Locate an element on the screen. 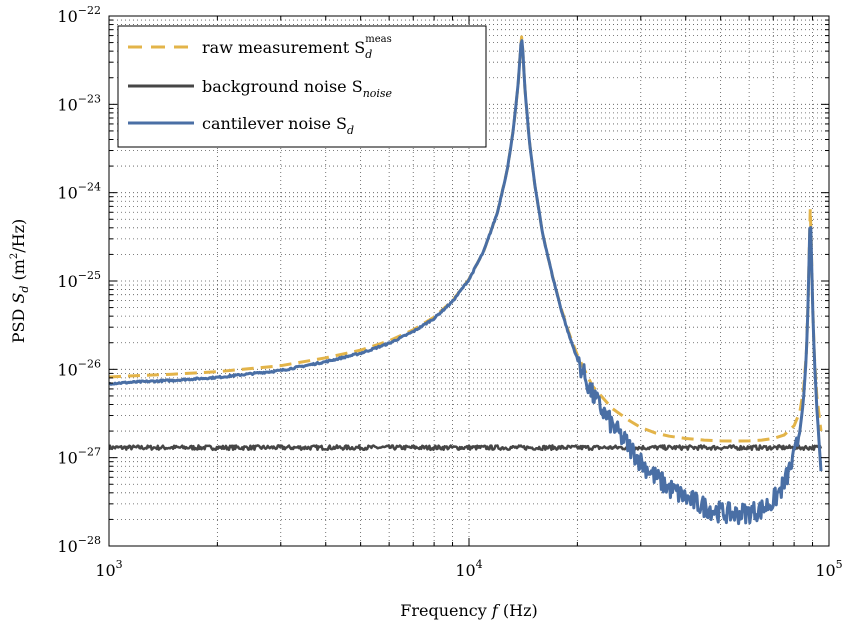 Image resolution: width=847 pixels, height=626 pixels. y-tick-label: 10−22 is located at coordinates (79, 15).